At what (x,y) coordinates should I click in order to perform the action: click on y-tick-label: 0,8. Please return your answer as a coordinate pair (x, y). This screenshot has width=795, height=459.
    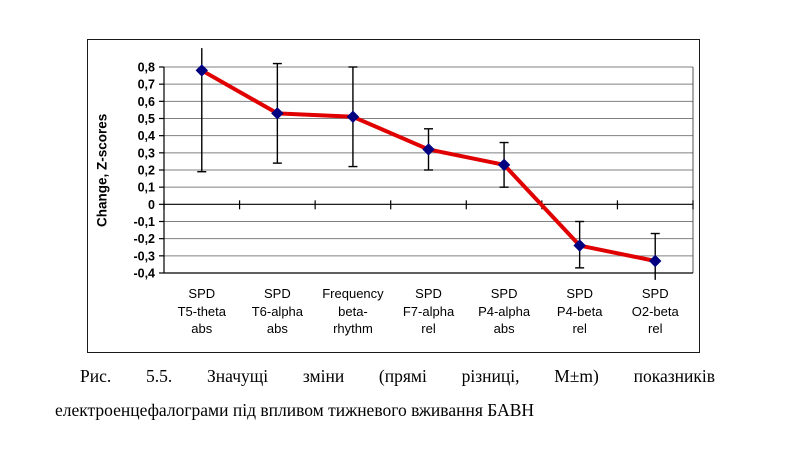
    Looking at the image, I should click on (146, 68).